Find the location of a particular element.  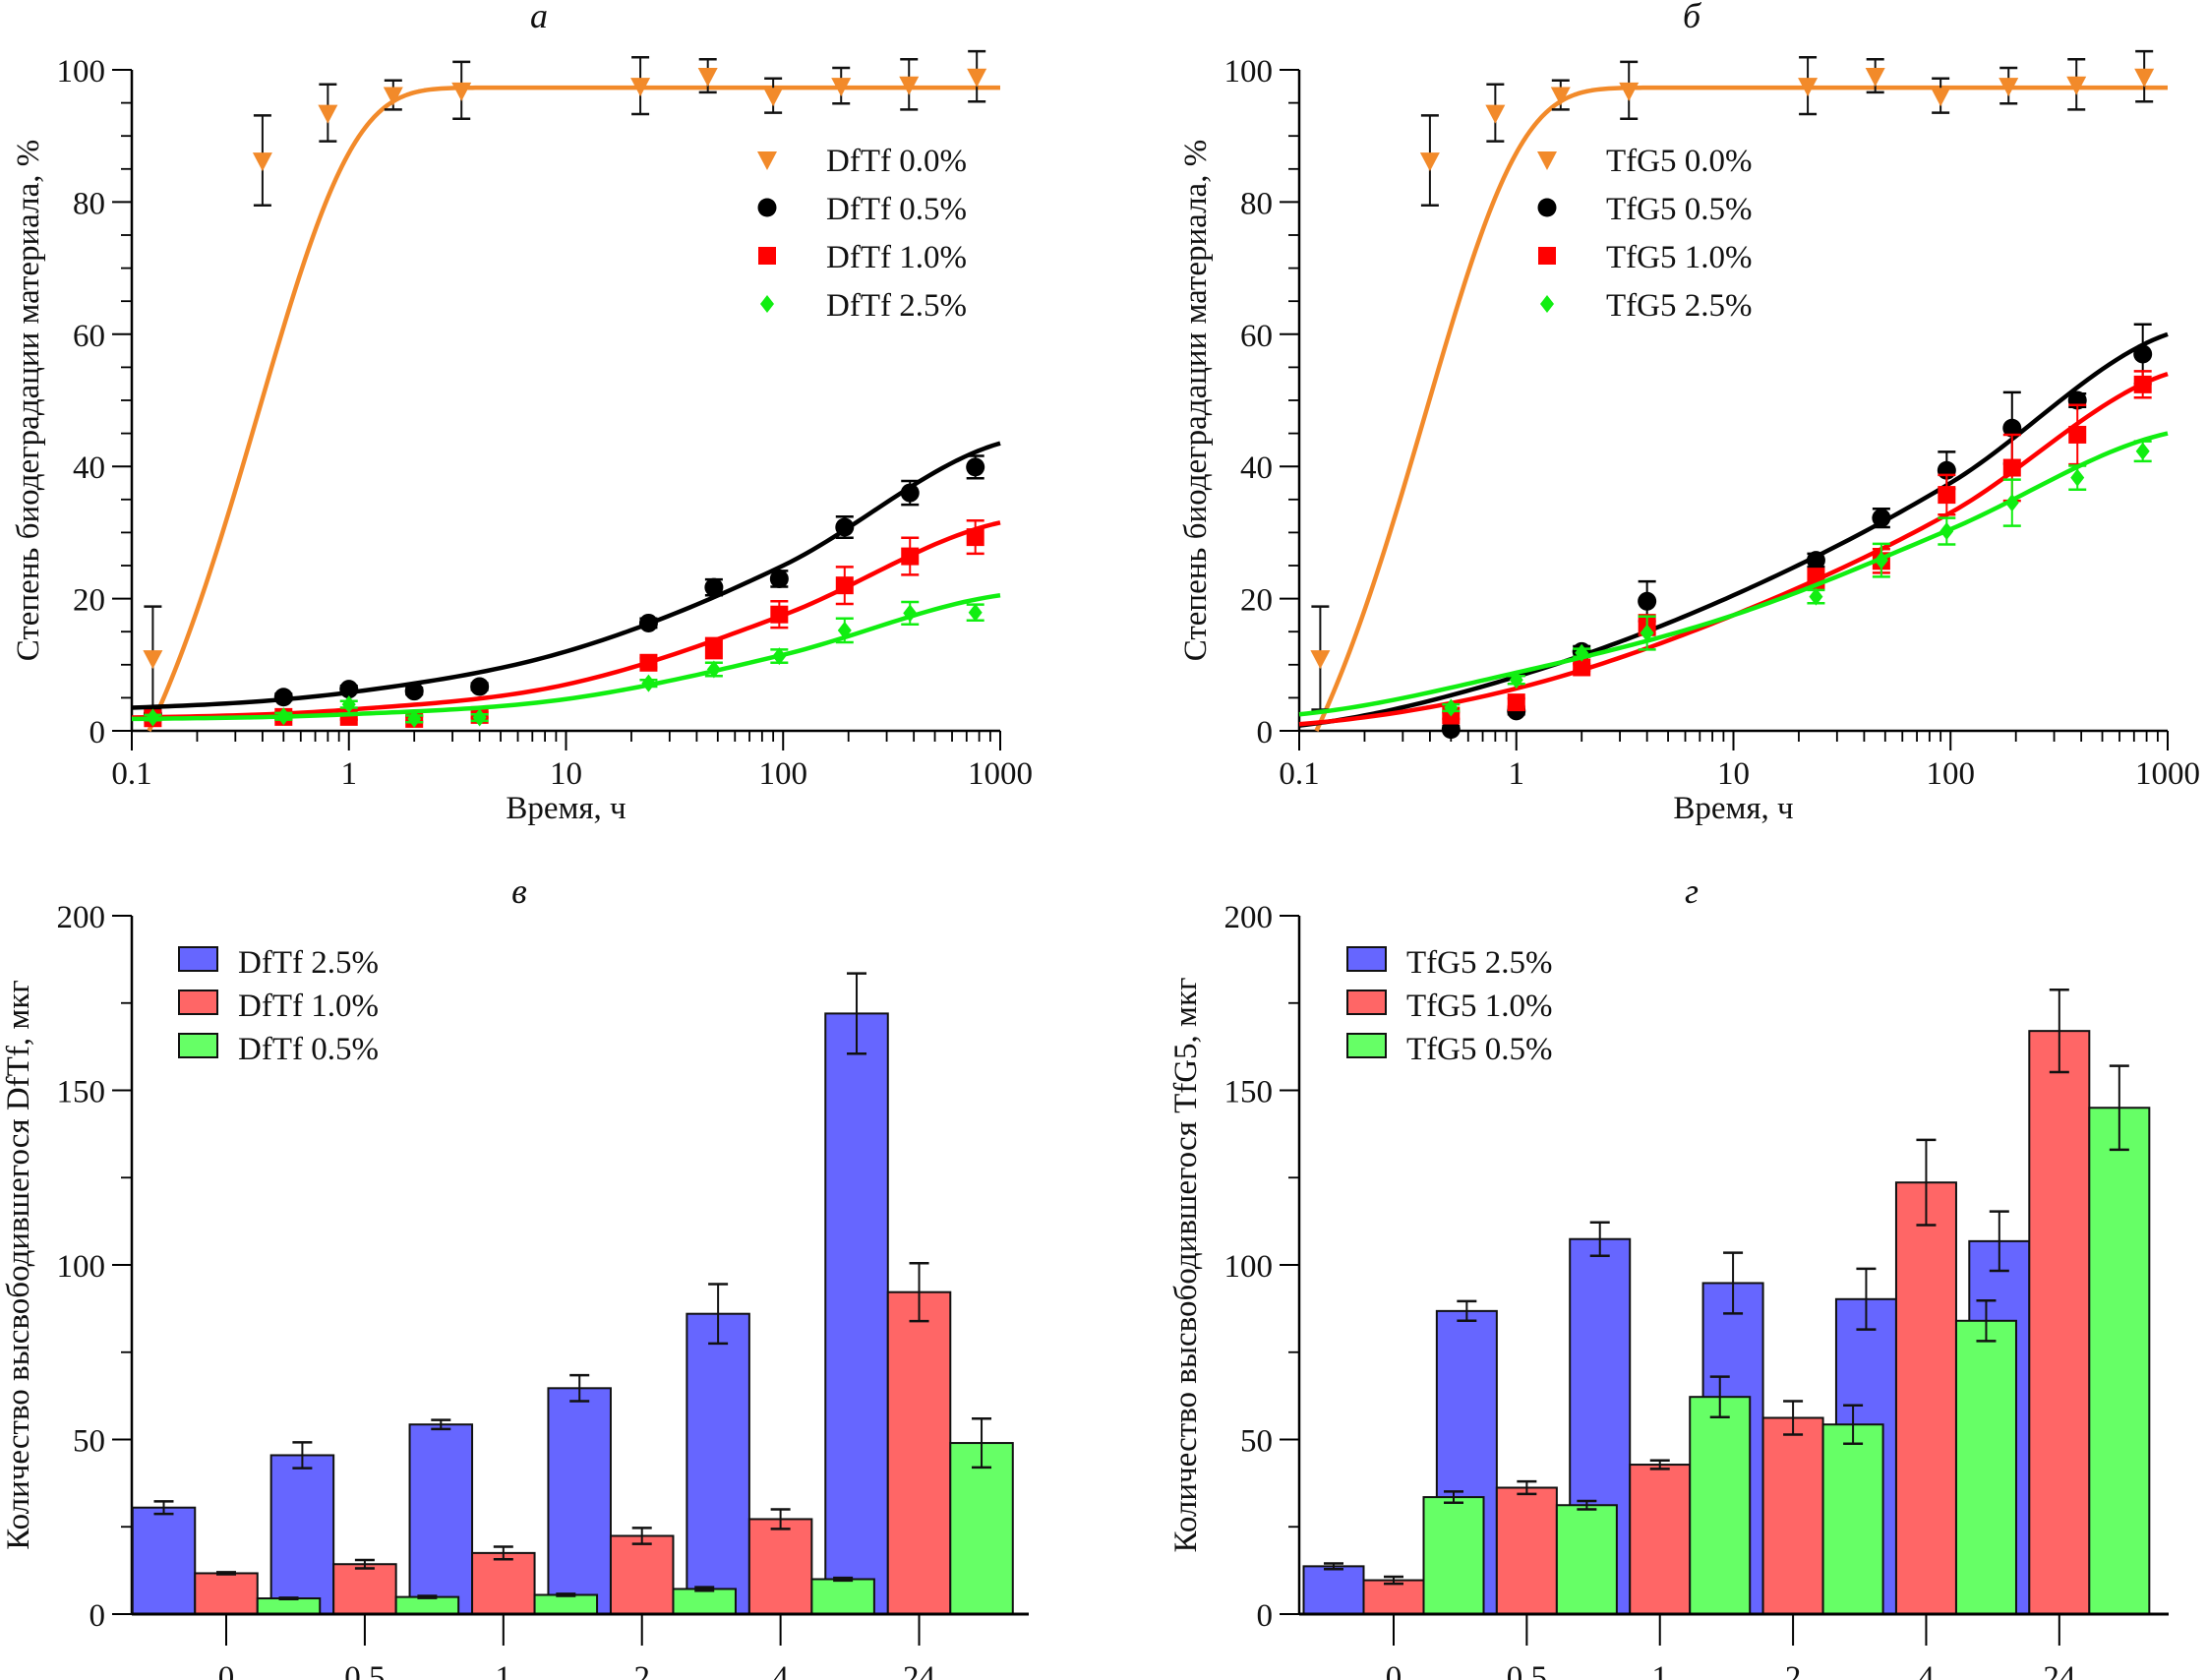

y-tick-label: 60 is located at coordinates (1257, 336).